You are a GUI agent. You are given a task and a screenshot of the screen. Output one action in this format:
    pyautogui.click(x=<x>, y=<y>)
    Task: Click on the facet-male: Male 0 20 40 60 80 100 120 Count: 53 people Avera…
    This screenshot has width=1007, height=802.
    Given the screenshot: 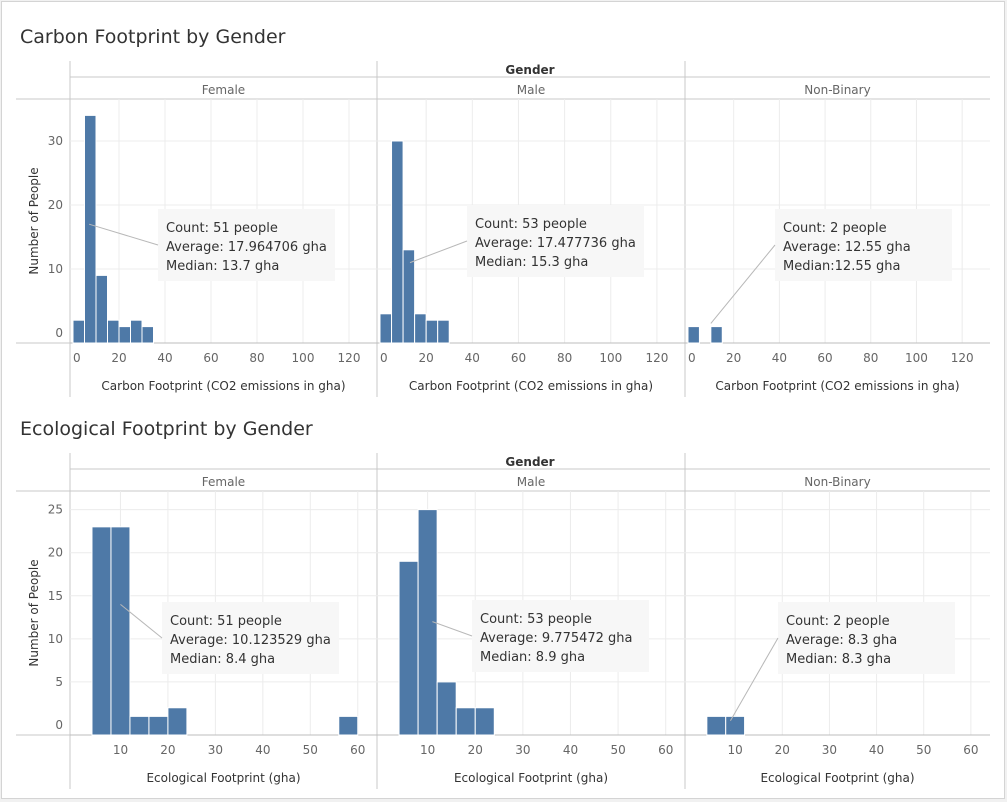 What is the action you would take?
    pyautogui.click(x=531, y=238)
    